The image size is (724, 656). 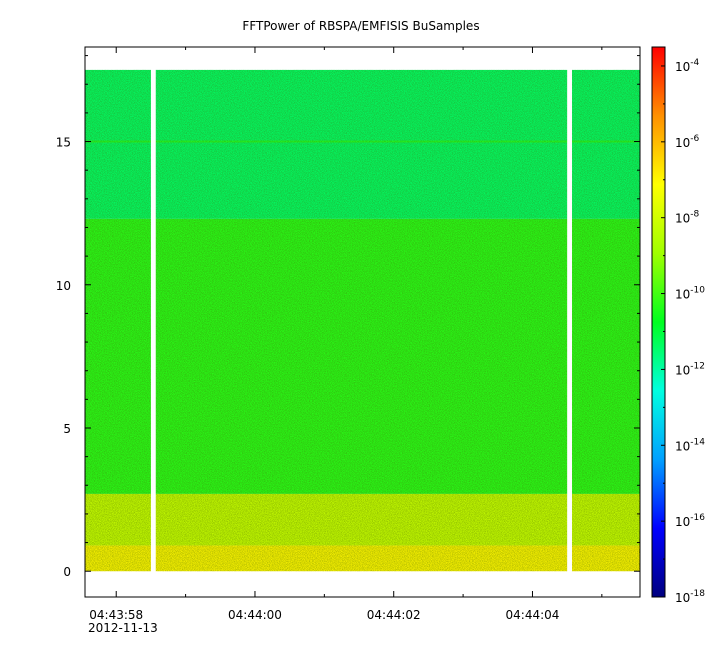 What do you see at coordinates (116, 615) in the screenshot?
I see `x-tick-label-0: 04:43:58` at bounding box center [116, 615].